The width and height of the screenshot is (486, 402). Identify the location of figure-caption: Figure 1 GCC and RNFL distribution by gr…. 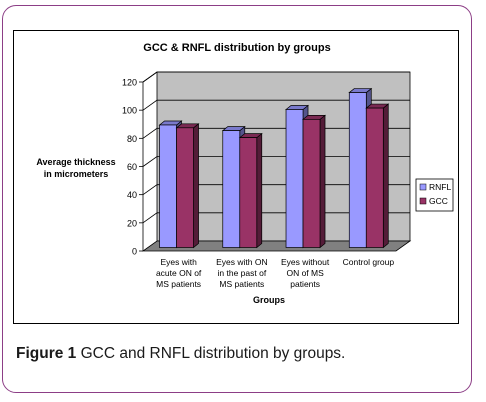
(180, 354).